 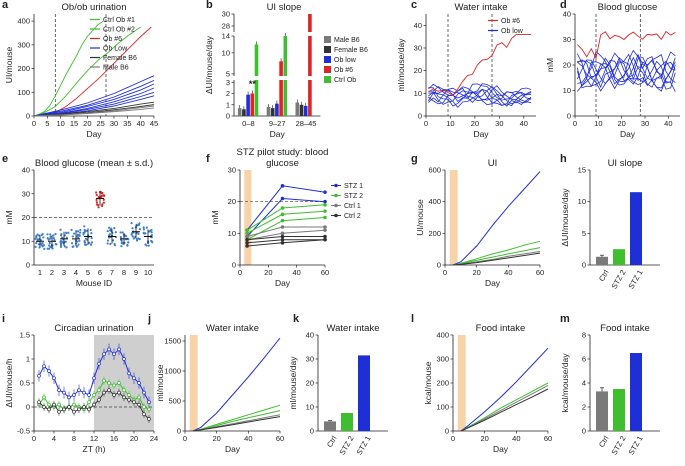 I want to click on y-tick-label: 40, so click(x=418, y=25).